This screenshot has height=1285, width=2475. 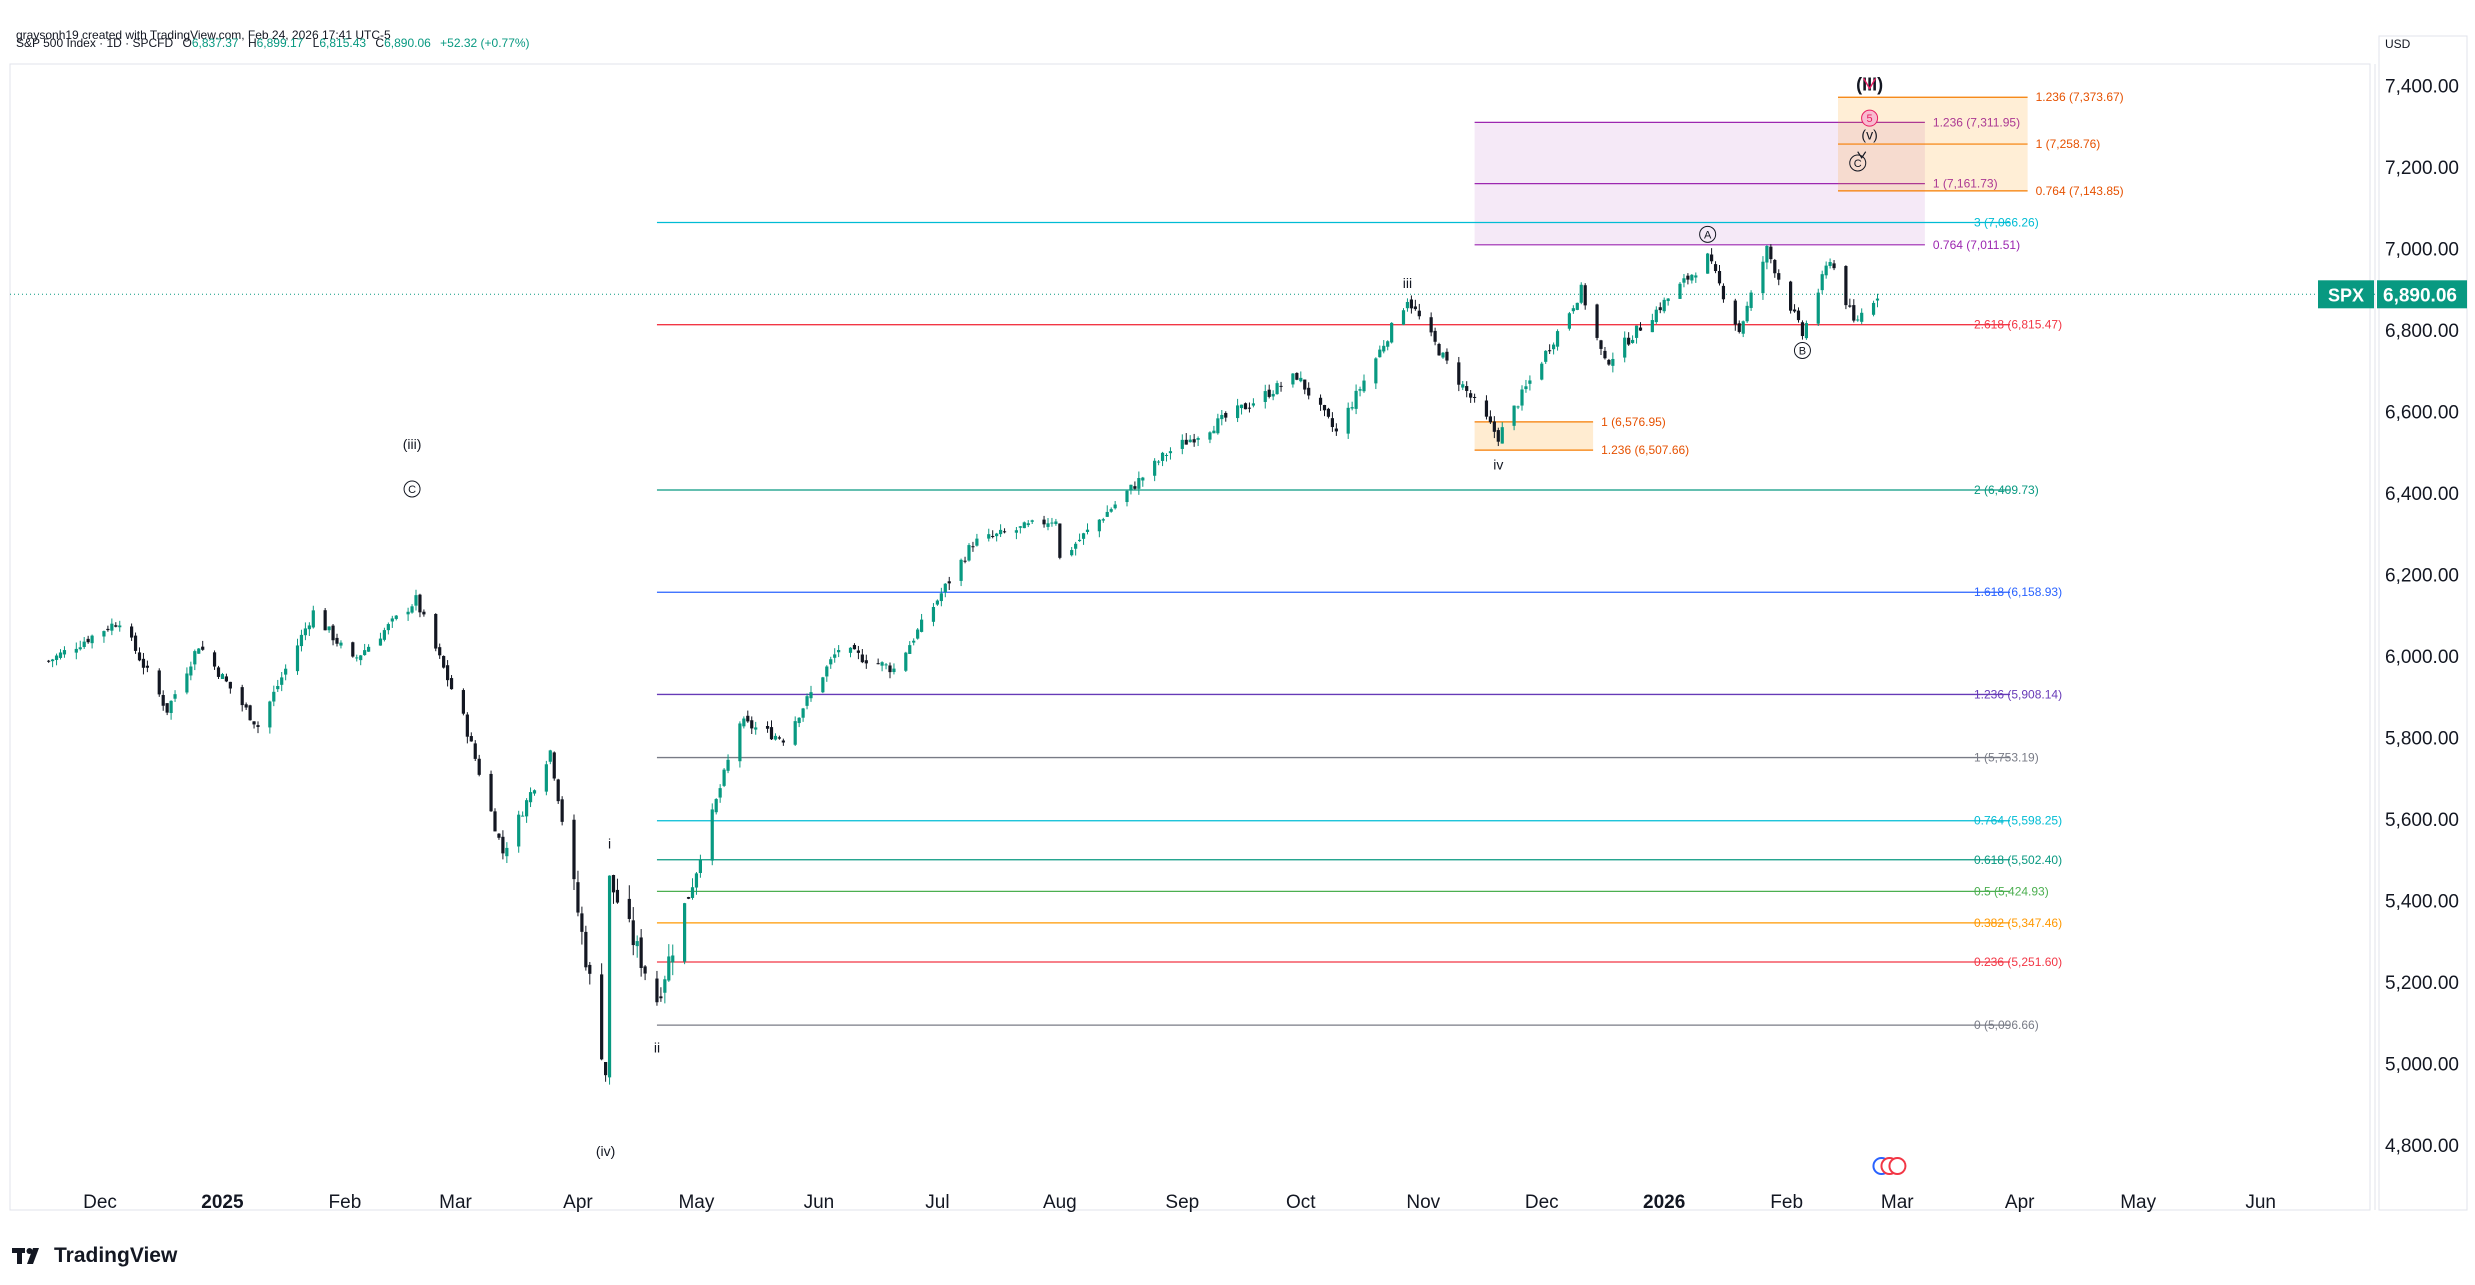 What do you see at coordinates (1182, 1202) in the screenshot?
I see `x-tick-label: Sep` at bounding box center [1182, 1202].